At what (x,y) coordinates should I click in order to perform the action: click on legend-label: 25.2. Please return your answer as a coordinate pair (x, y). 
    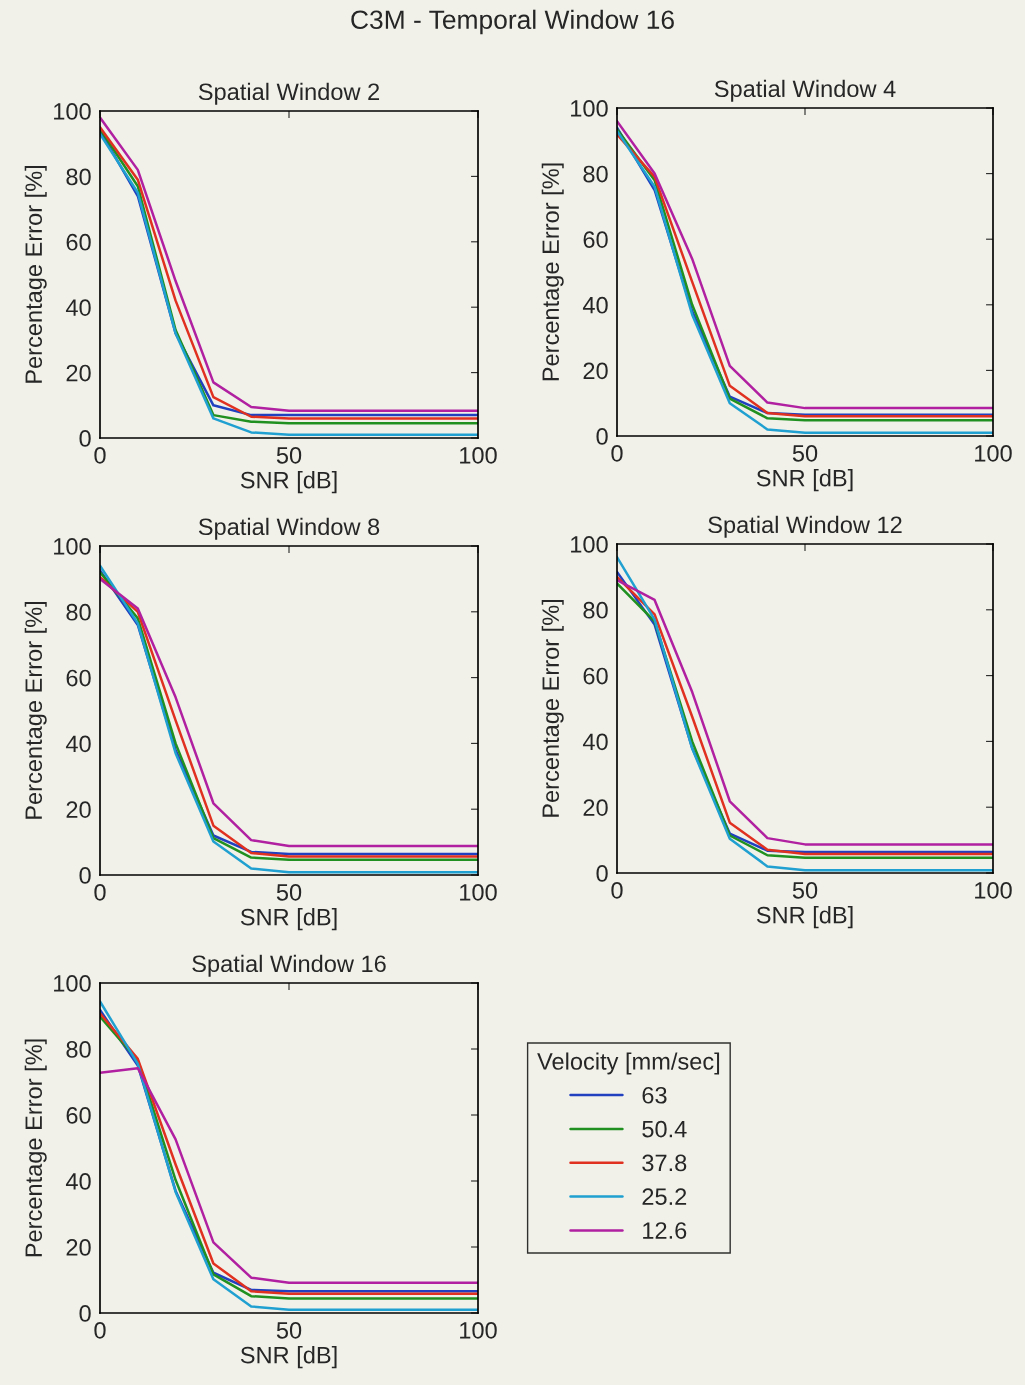
    Looking at the image, I should click on (664, 1197).